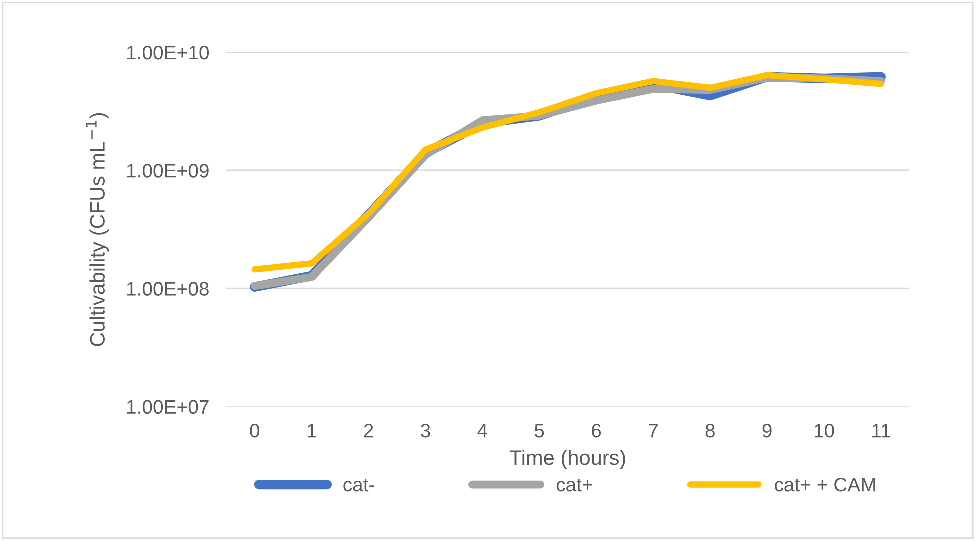 The width and height of the screenshot is (976, 541). Describe the element at coordinates (539, 431) in the screenshot. I see `x-tick-label: 5` at that location.